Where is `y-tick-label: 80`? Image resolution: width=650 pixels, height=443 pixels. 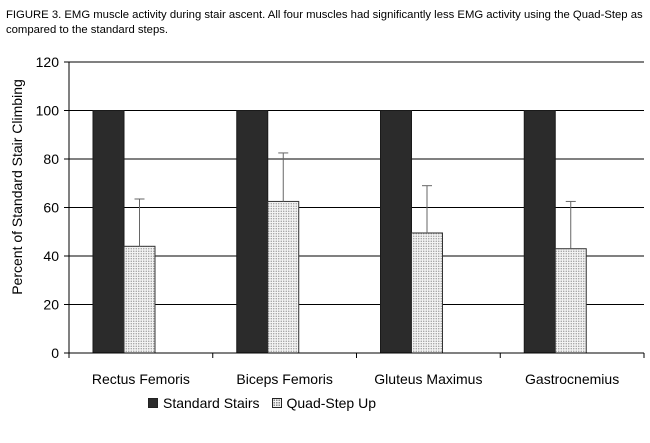 y-tick-label: 80 is located at coordinates (51, 159).